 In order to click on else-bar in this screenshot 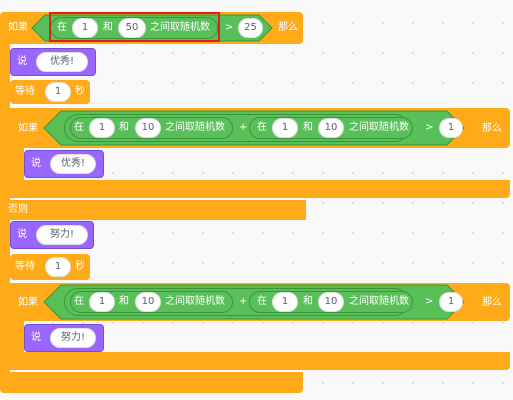, I will do `click(153, 210)`.